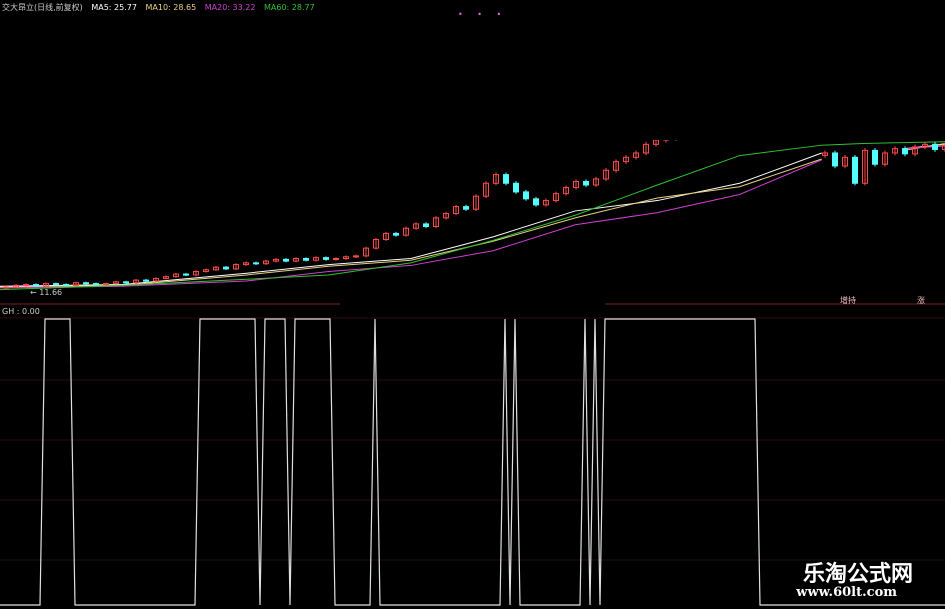 The height and width of the screenshot is (609, 945). I want to click on stock-title: 交大昂立(日线,前复权), so click(42, 7).